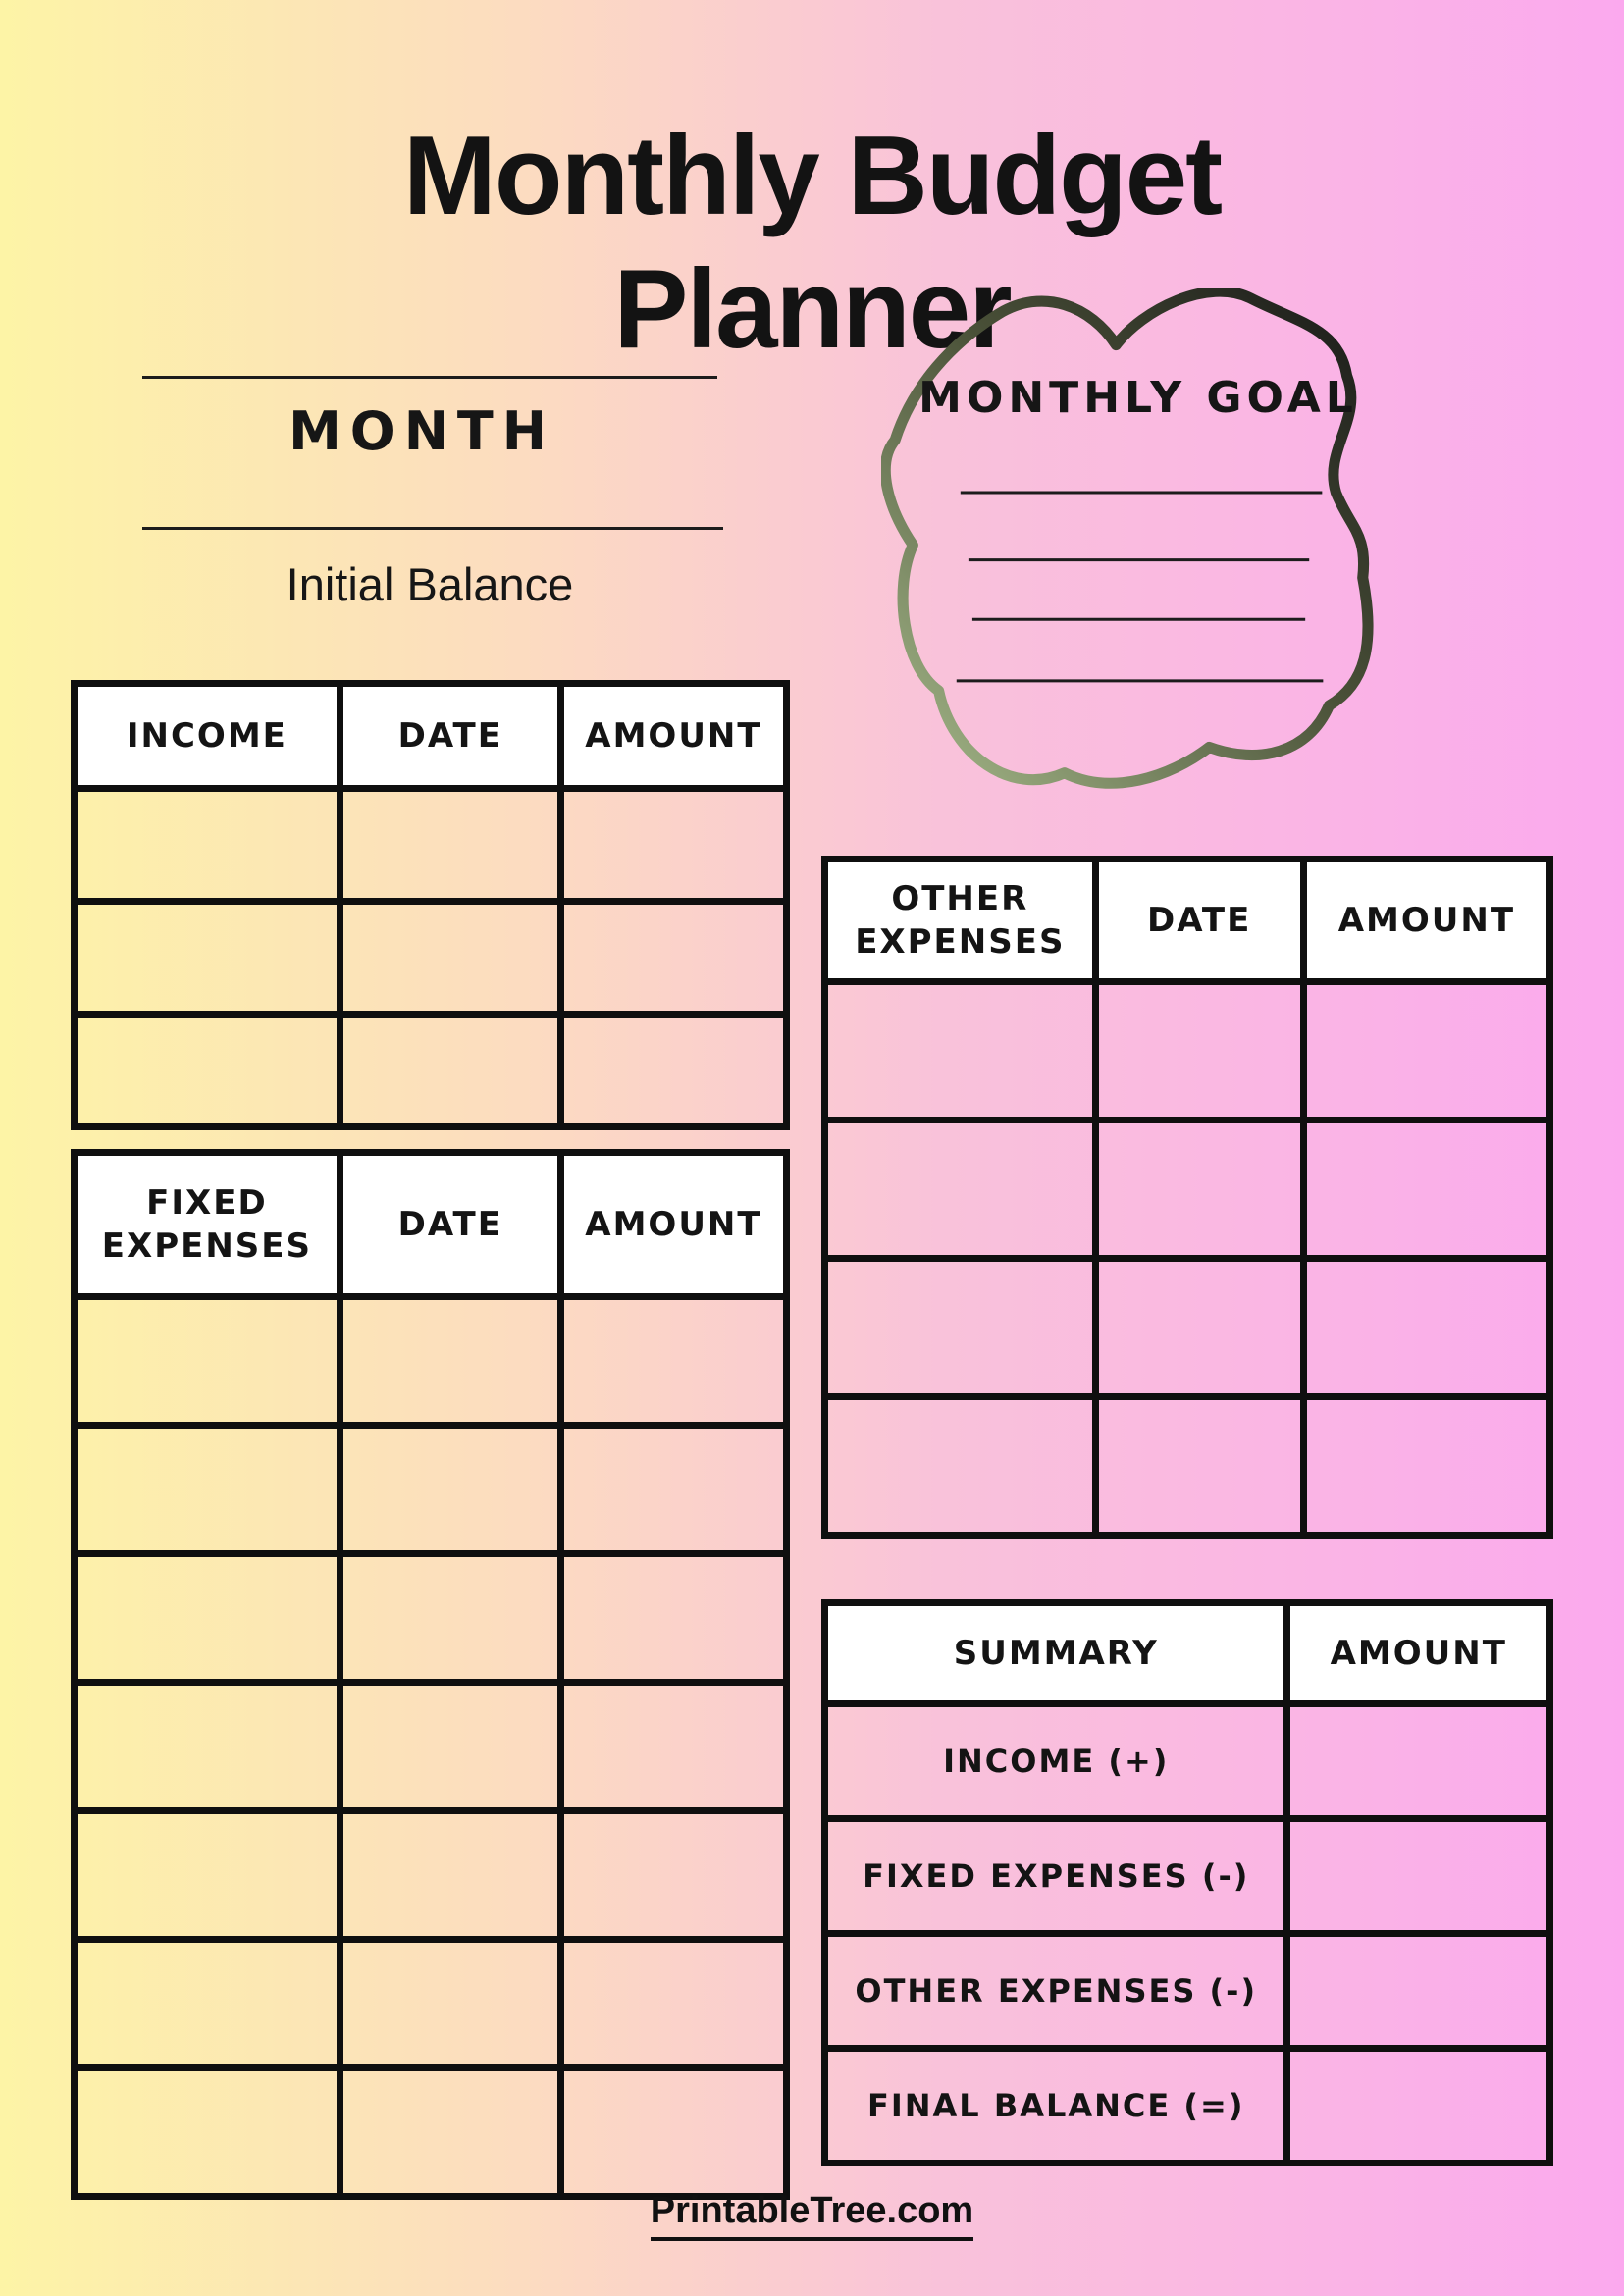 This screenshot has height=2296, width=1624. I want to click on table-row: INCOME (+), so click(1186, 1761).